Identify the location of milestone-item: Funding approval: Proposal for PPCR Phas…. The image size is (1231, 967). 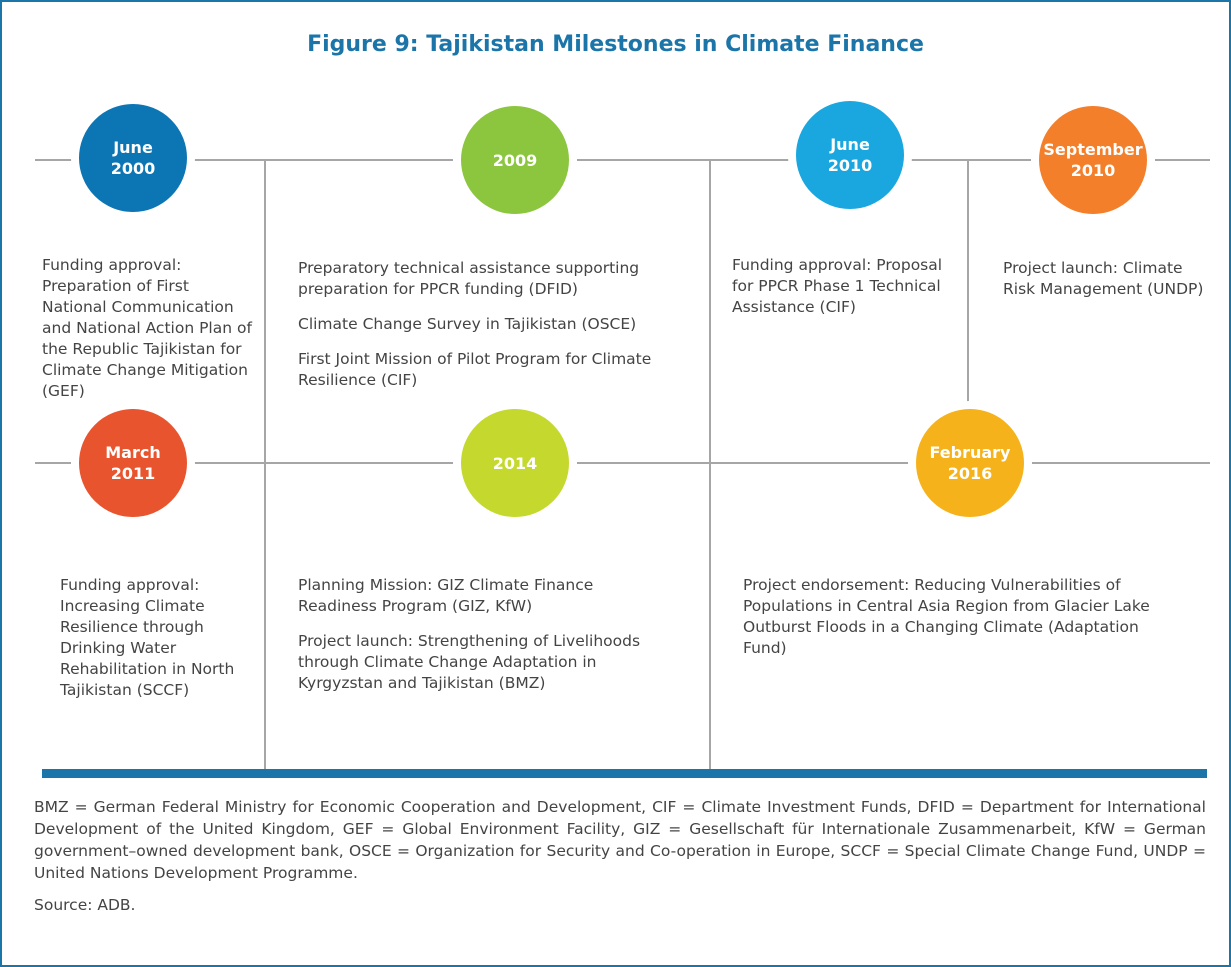
(837, 286).